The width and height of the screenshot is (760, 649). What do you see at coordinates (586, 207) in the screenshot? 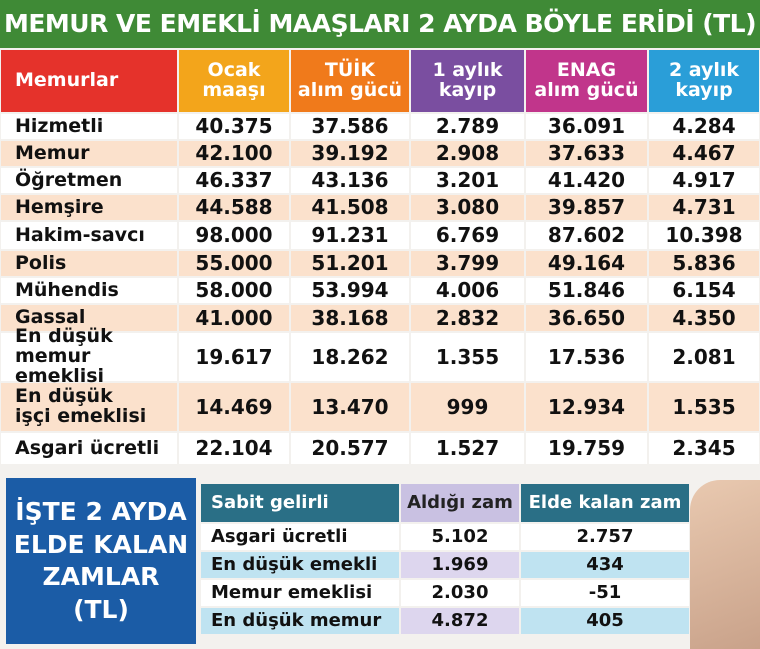
I see `table-cell: 39.857` at bounding box center [586, 207].